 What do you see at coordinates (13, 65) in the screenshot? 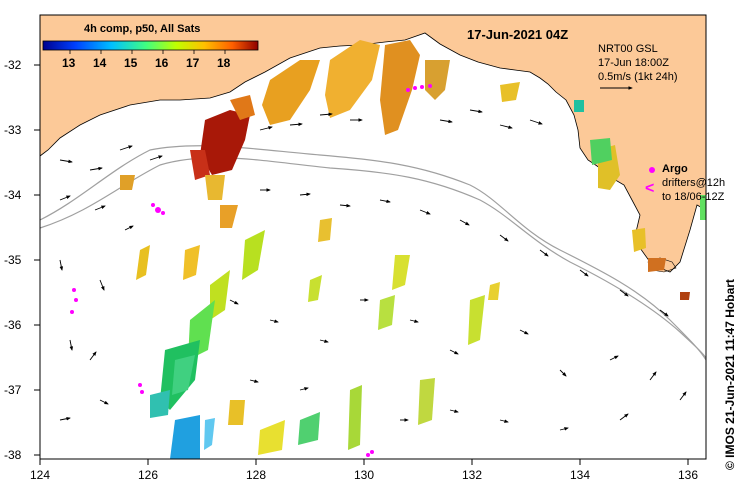
I see `y-tick-label: -32` at bounding box center [13, 65].